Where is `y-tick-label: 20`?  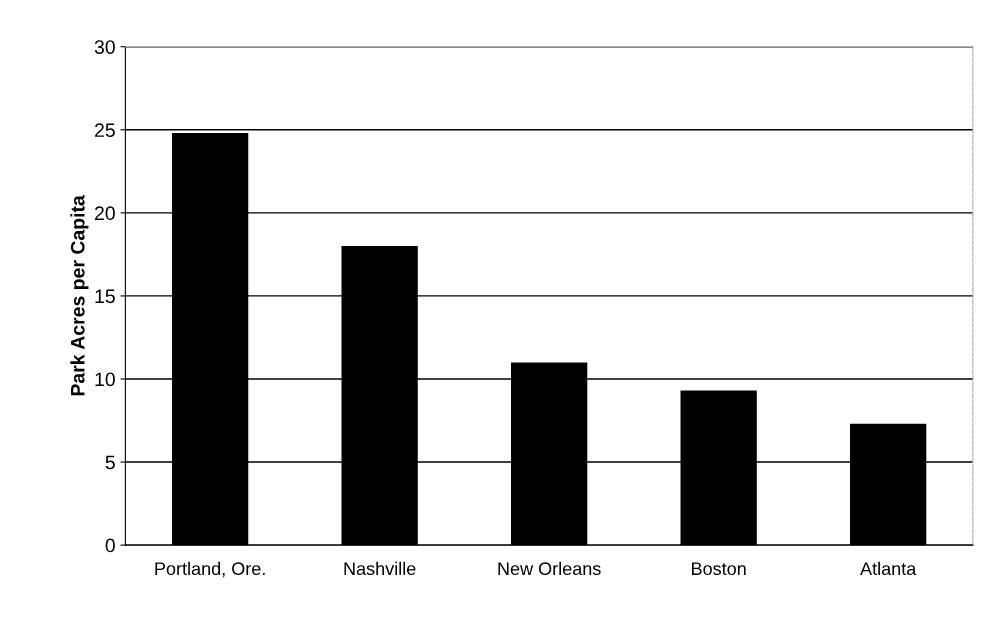
y-tick-label: 20 is located at coordinates (105, 213).